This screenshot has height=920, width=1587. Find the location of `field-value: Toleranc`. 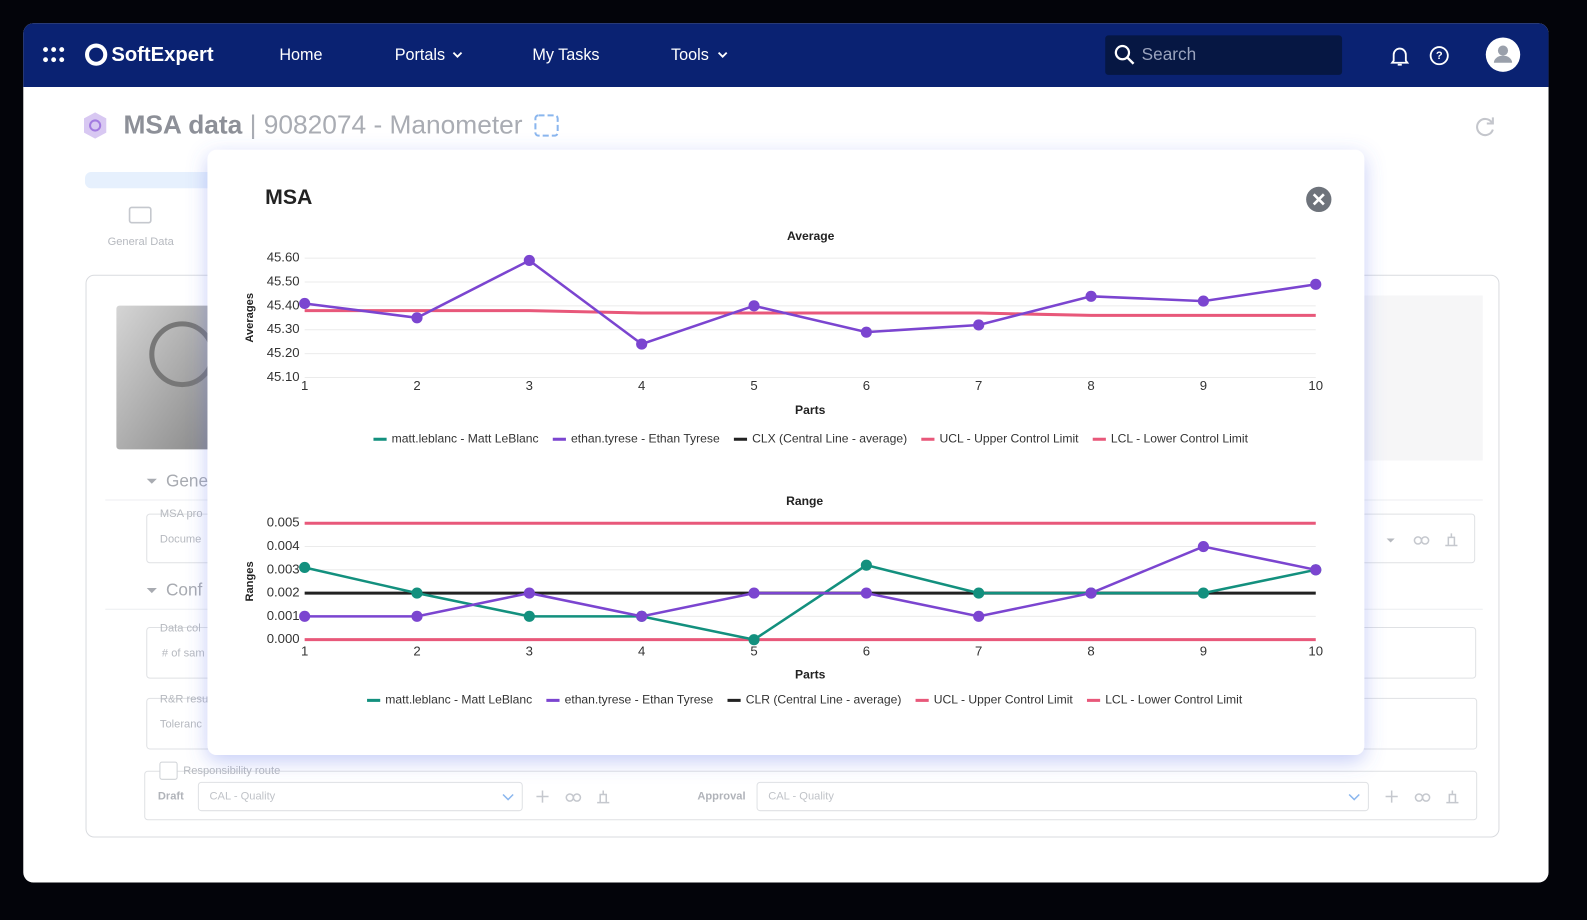

field-value: Toleranc is located at coordinates (181, 725).